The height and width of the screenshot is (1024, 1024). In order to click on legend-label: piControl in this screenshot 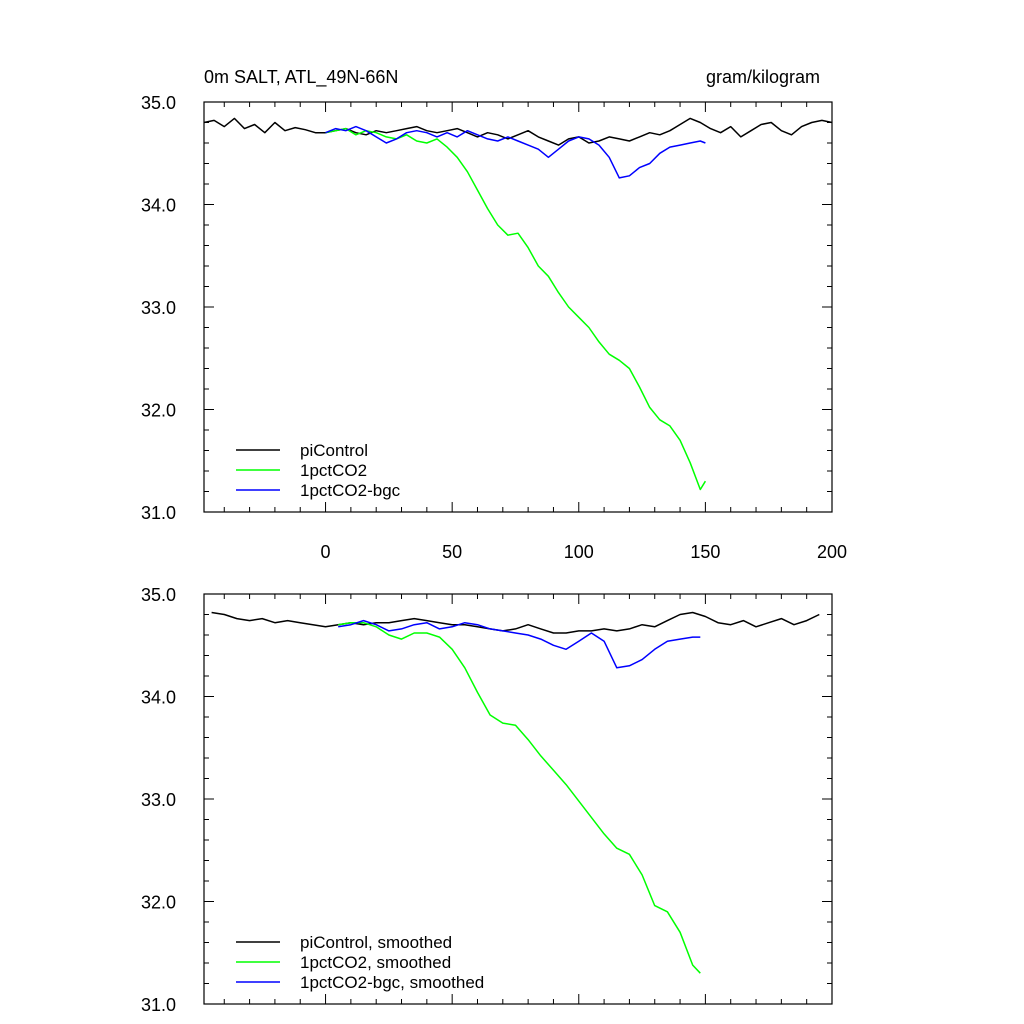, I will do `click(334, 450)`.